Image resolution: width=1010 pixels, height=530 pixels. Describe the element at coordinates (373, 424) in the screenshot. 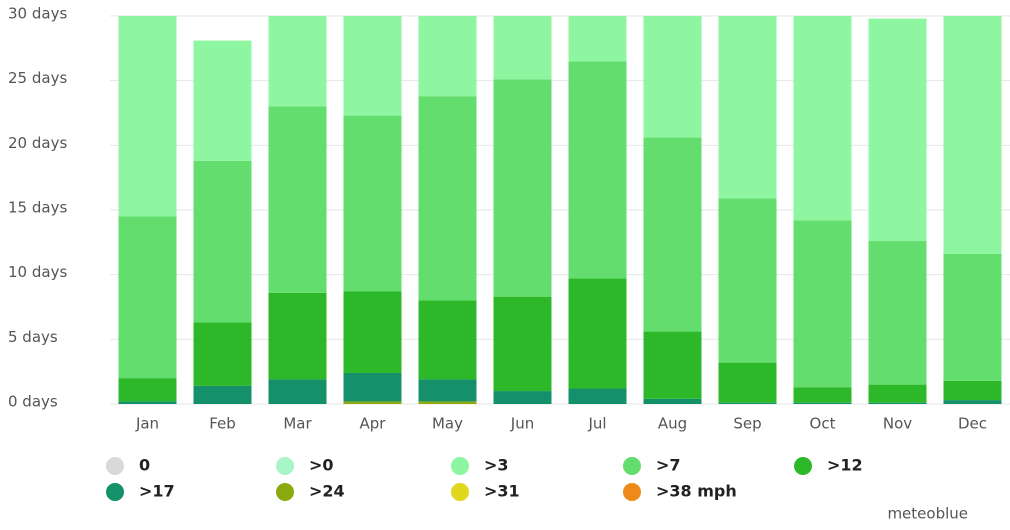

I see `x-tick-label: Apr` at that location.